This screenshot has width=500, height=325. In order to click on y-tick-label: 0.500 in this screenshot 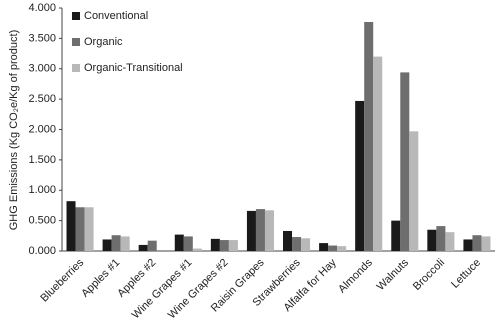, I will do `click(42, 221)`.